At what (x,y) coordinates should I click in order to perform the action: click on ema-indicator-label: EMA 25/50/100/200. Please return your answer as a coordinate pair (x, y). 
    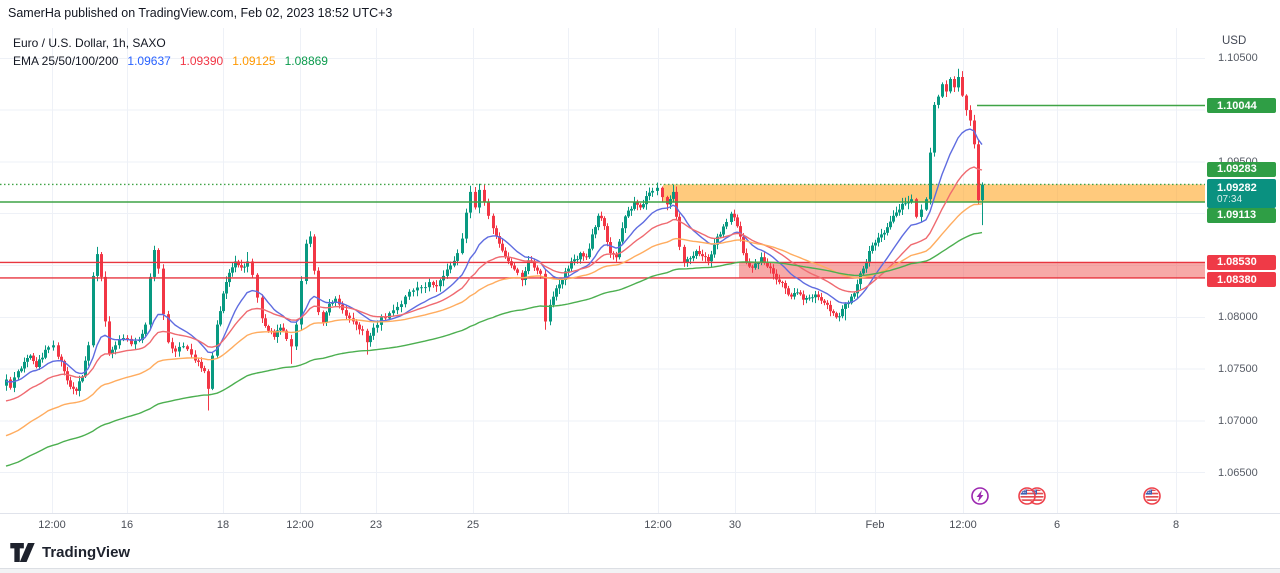
    Looking at the image, I should click on (66, 61).